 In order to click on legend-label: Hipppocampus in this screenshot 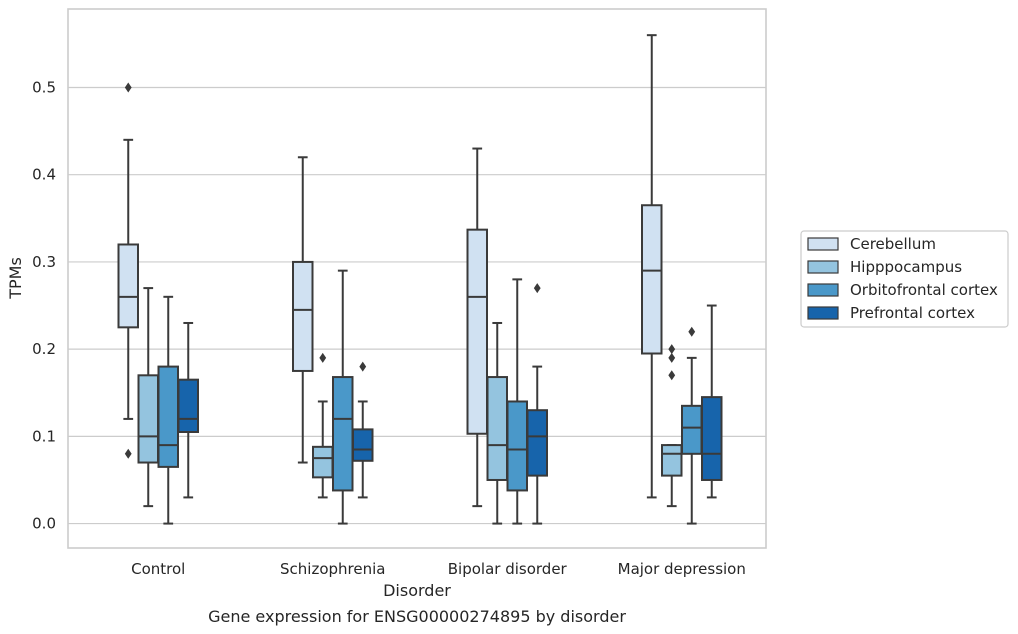, I will do `click(906, 267)`.